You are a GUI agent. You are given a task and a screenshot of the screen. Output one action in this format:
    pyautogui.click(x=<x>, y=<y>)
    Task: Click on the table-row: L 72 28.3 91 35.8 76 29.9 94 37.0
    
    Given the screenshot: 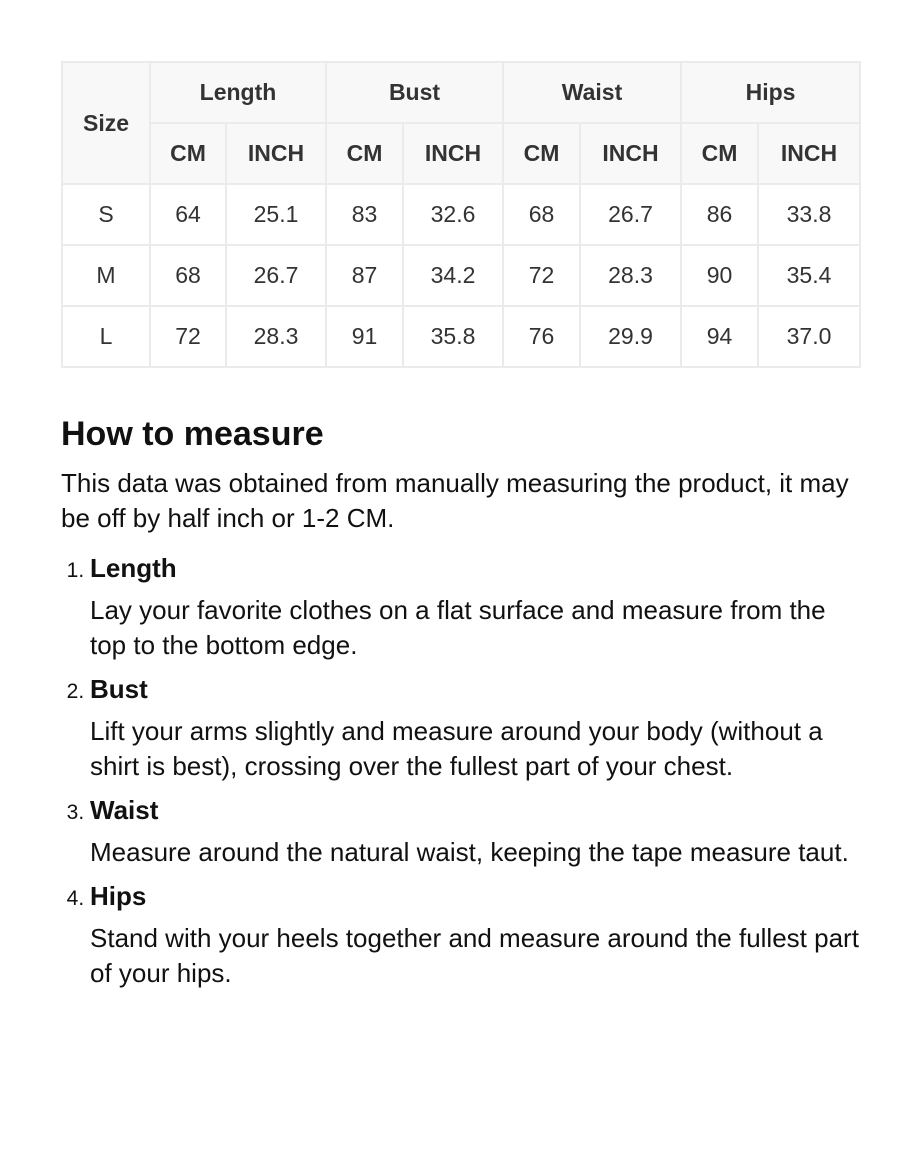 What is the action you would take?
    pyautogui.click(x=461, y=336)
    